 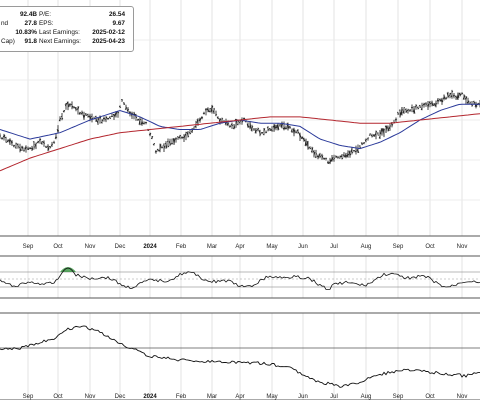 I want to click on x-tick-label: Aug, so click(x=366, y=397).